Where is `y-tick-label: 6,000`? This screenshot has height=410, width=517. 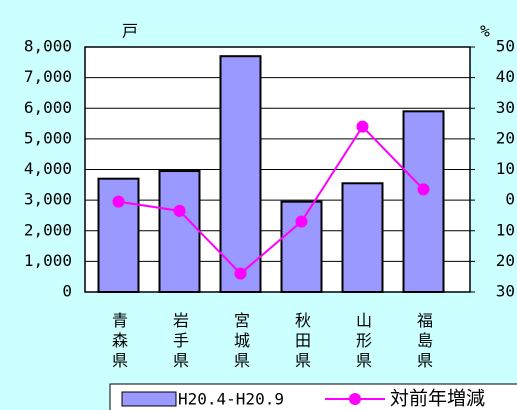
y-tick-label: 6,000 is located at coordinates (48, 107).